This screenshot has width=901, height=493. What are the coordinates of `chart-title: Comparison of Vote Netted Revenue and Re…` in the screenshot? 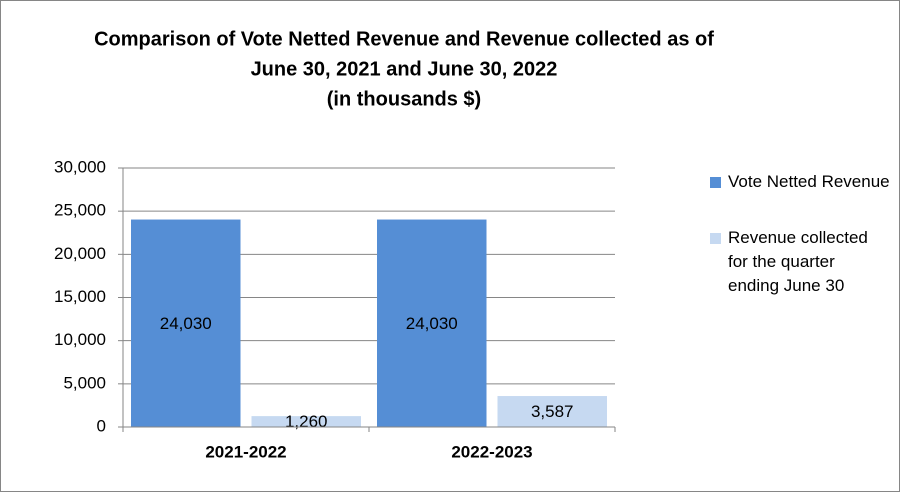 It's located at (404, 39).